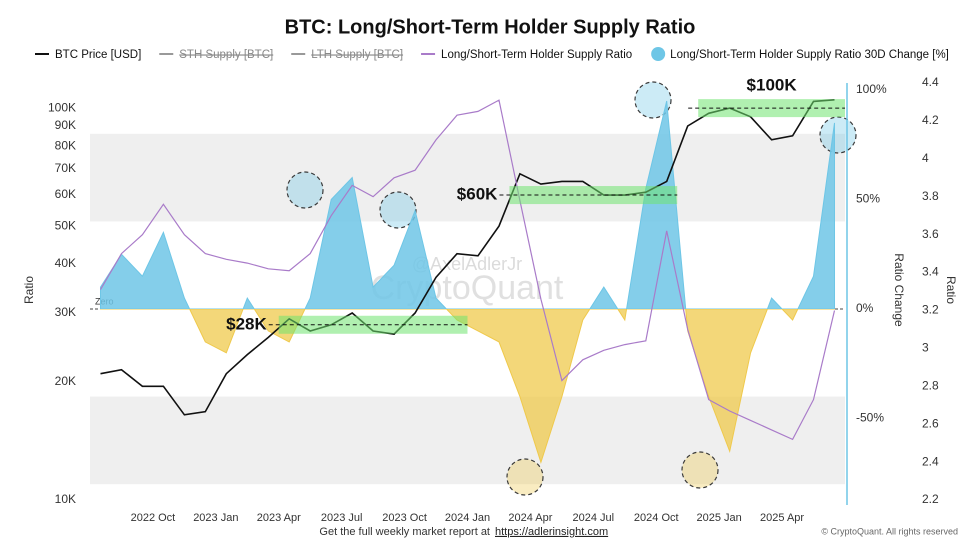 The image size is (980, 551). I want to click on footer-text: Get the full weekly market report at, so click(404, 532).